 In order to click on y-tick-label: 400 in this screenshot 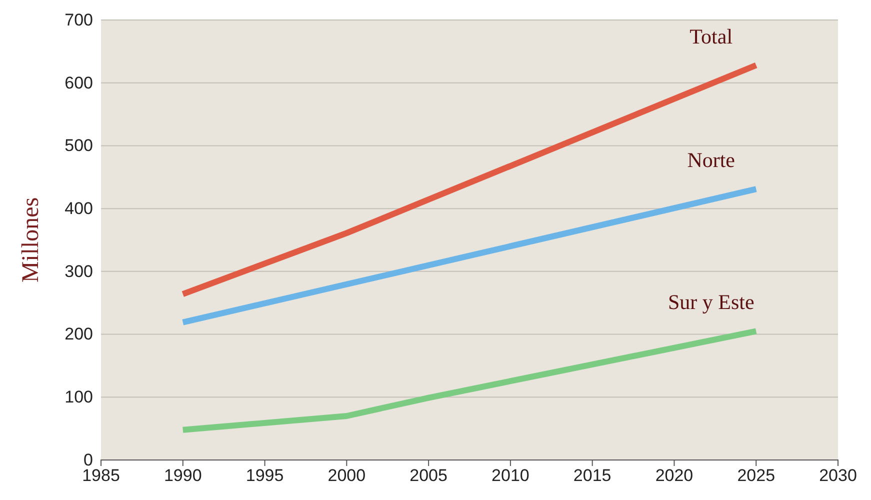, I will do `click(78, 208)`.